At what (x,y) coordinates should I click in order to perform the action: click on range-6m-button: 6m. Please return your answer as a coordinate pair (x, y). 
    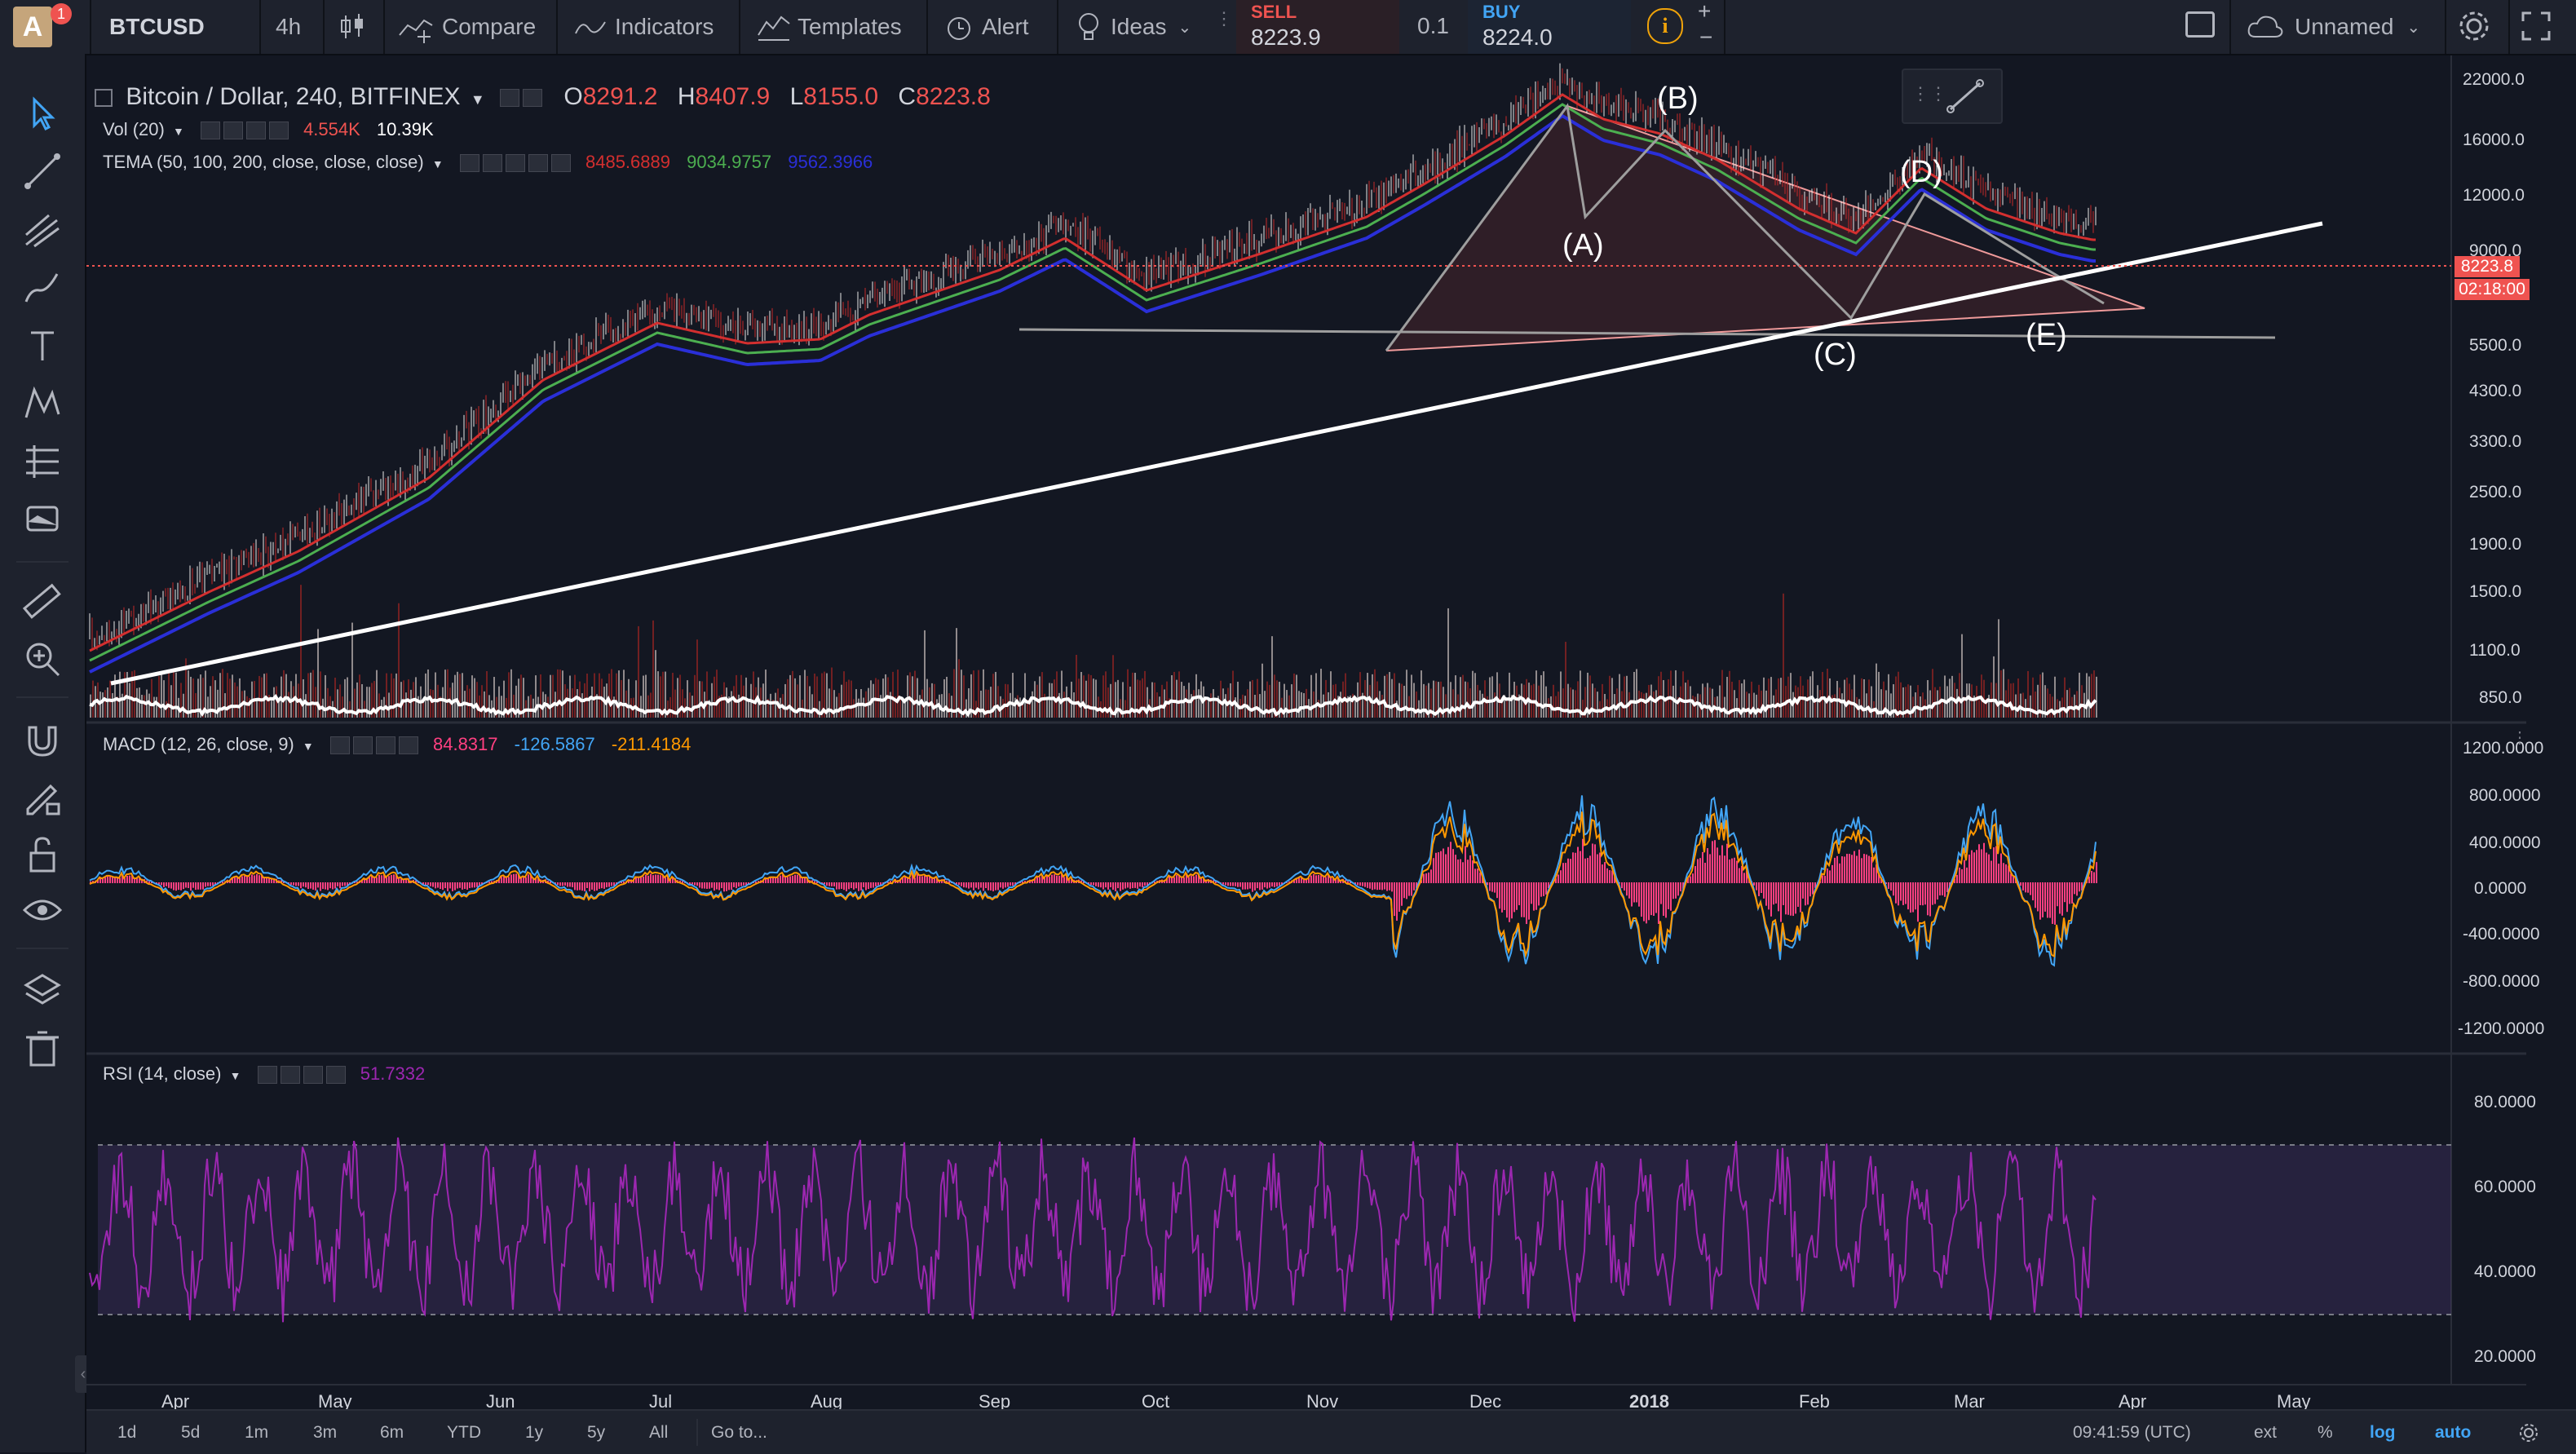
    Looking at the image, I should click on (392, 1432).